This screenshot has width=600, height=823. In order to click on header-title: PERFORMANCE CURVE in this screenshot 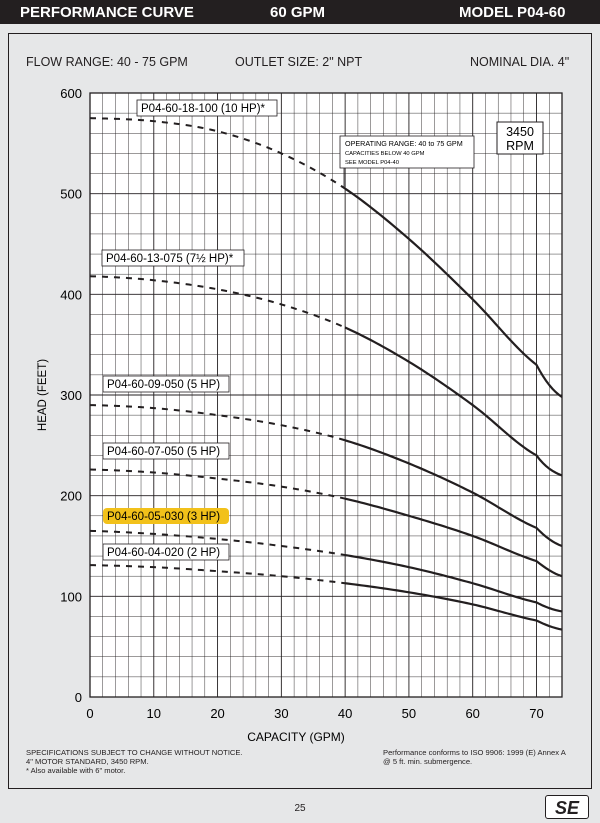, I will do `click(107, 12)`.